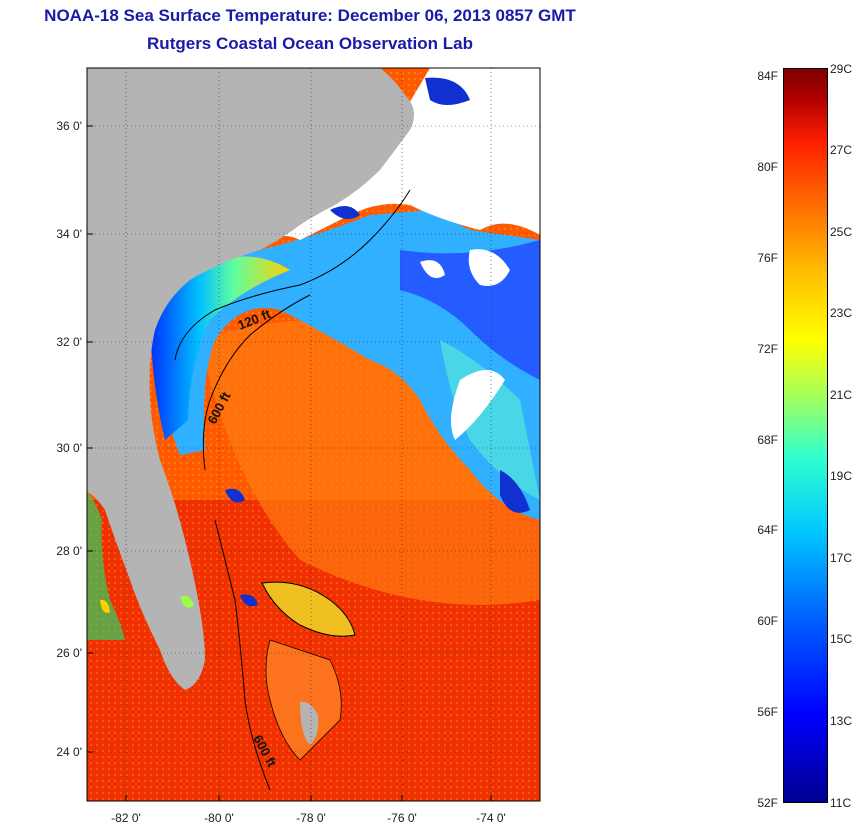 Image resolution: width=864 pixels, height=832 pixels. I want to click on lon-label: -74 0', so click(491, 818).